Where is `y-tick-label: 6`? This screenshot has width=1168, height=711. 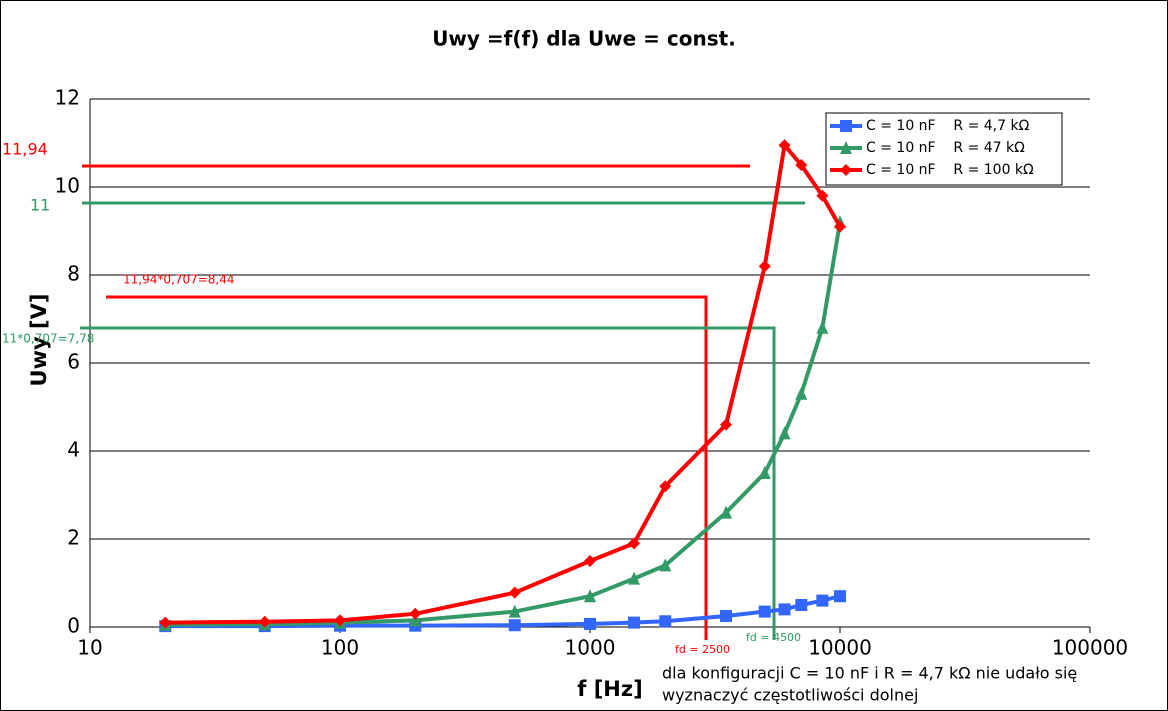
y-tick-label: 6 is located at coordinates (73, 362).